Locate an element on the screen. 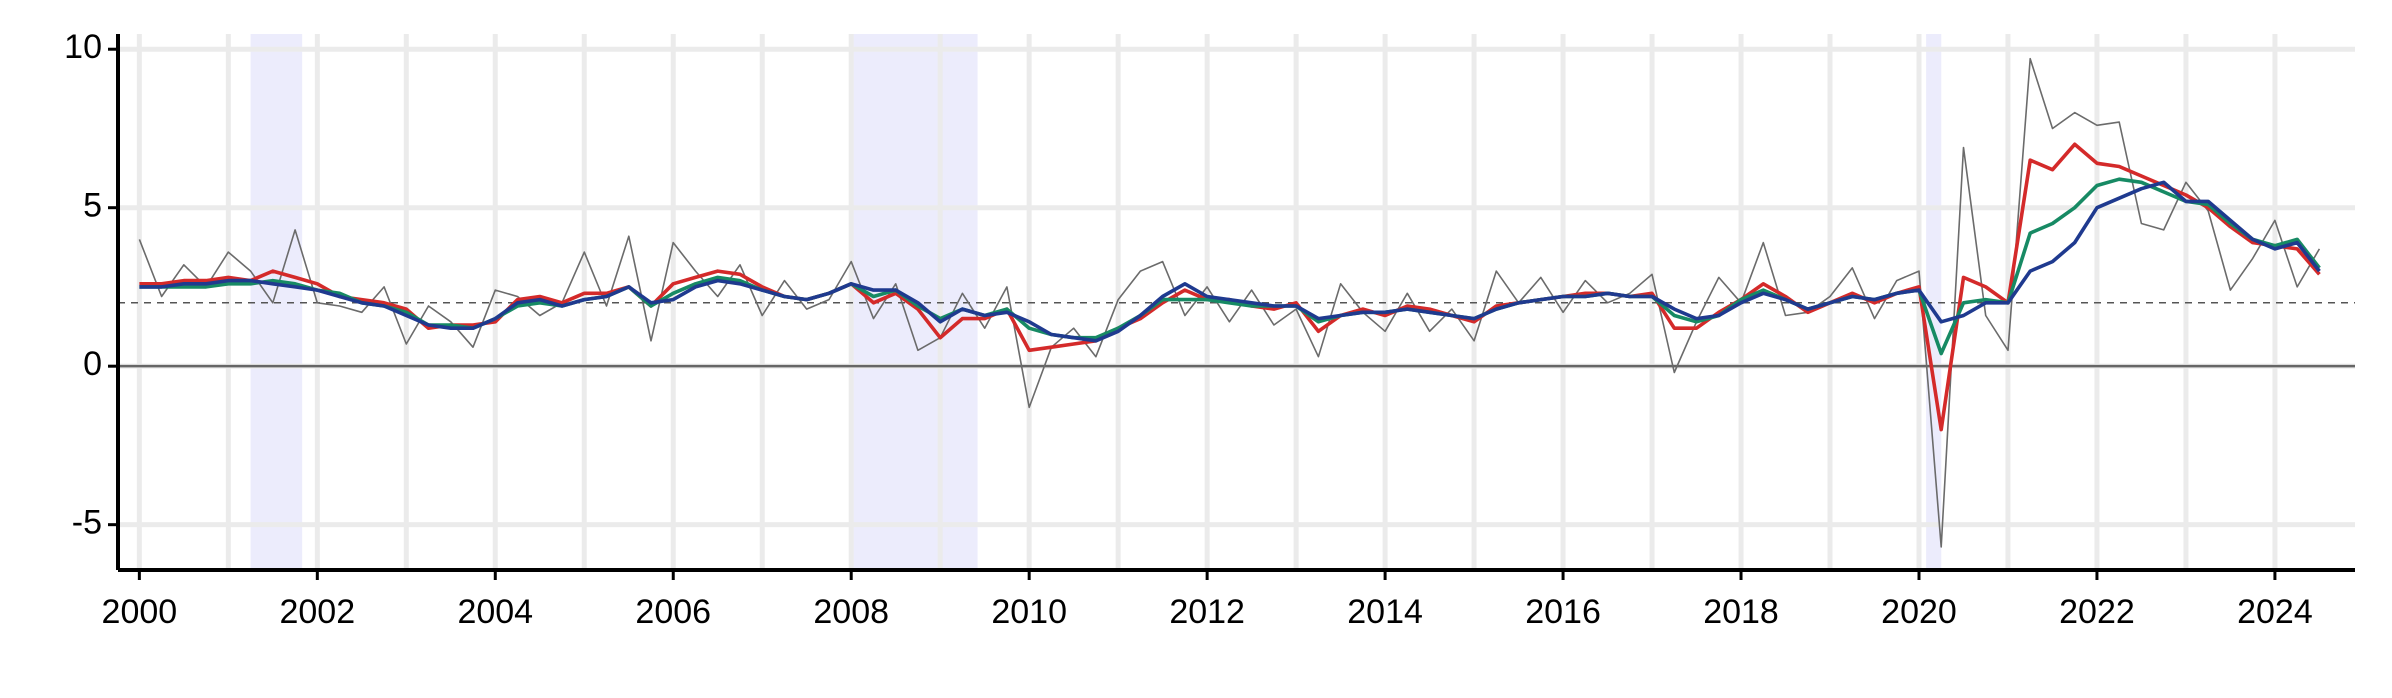 The image size is (2392, 698). x-tick-label: 2010 is located at coordinates (1029, 612).